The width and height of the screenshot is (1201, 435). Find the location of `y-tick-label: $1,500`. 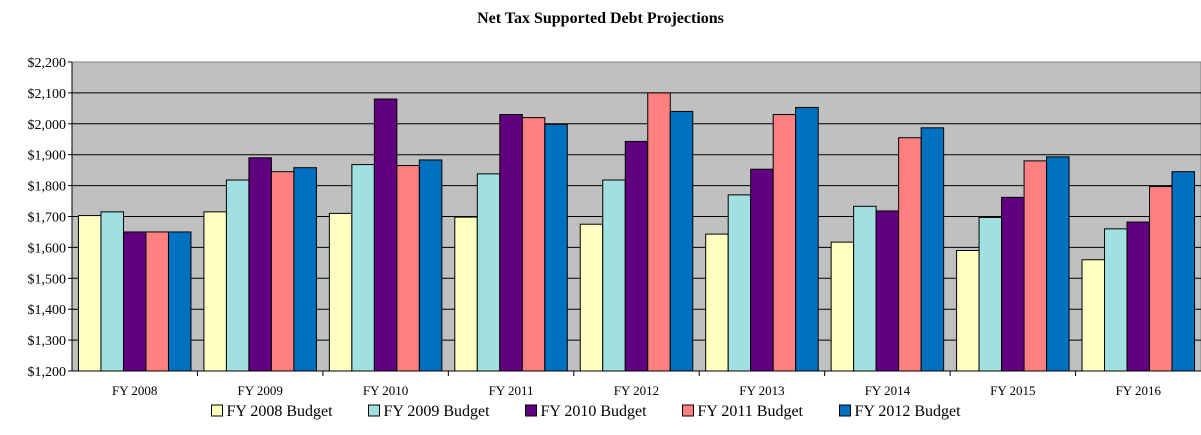

y-tick-label: $1,500 is located at coordinates (47, 279).